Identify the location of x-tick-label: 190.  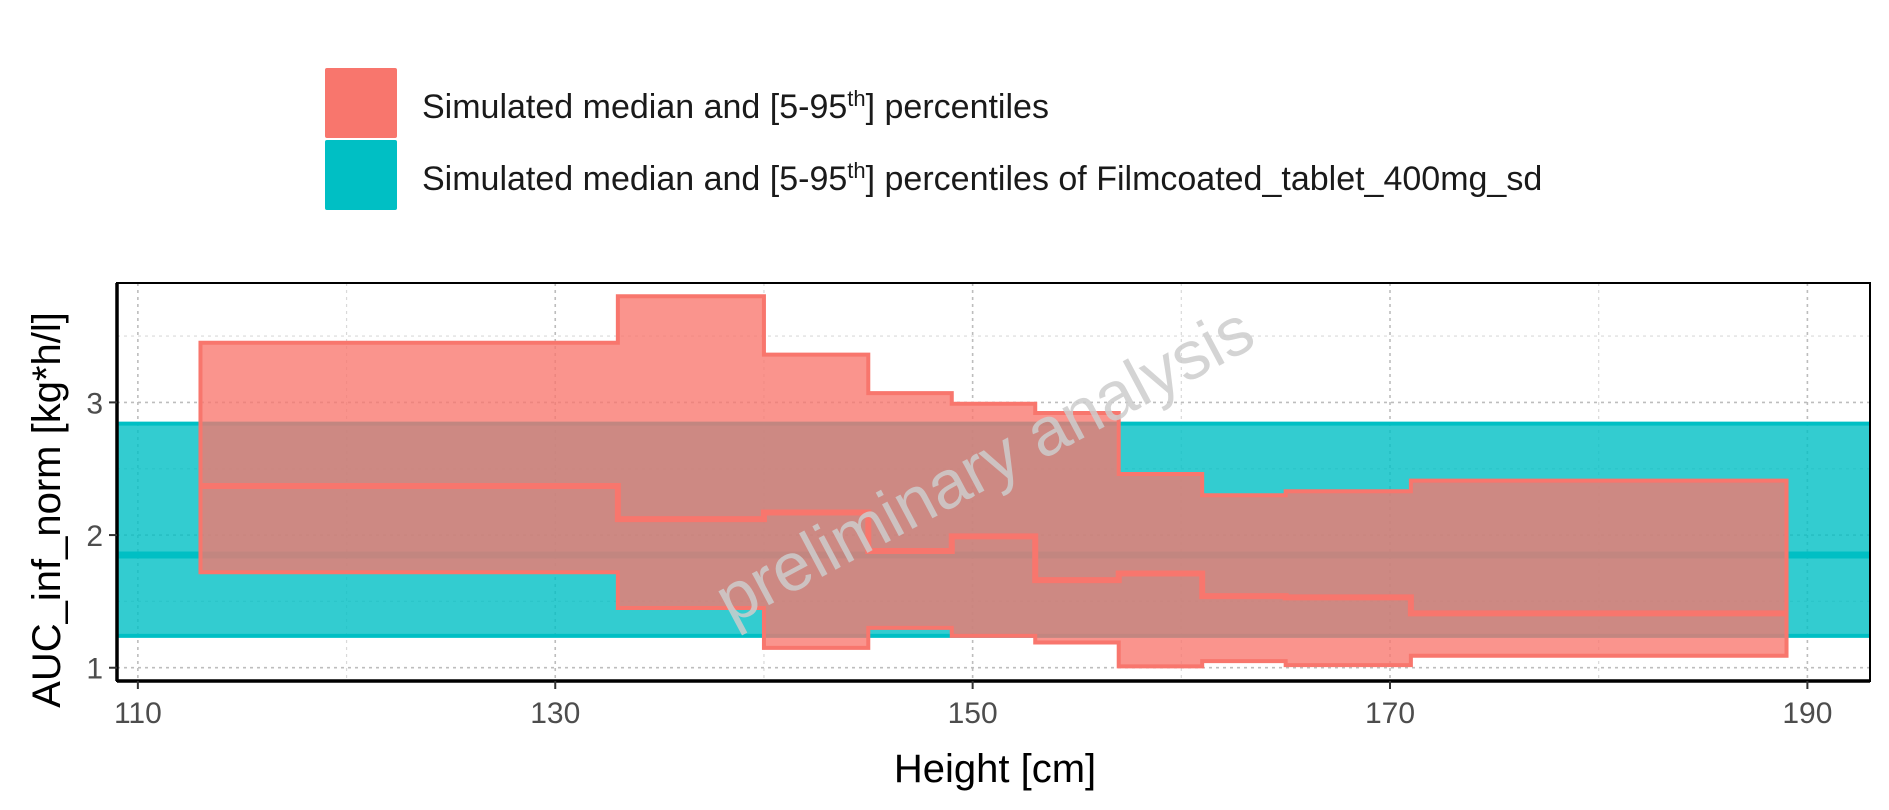
(1807, 713).